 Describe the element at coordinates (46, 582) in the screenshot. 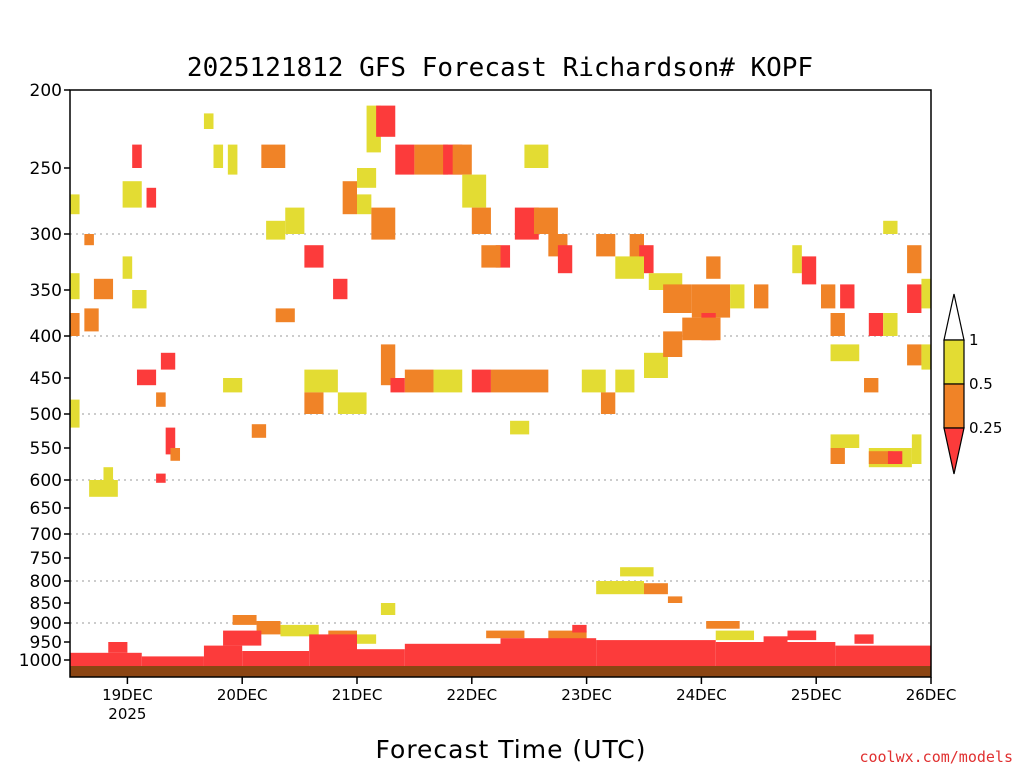

I see `y-tick-label: 800` at that location.